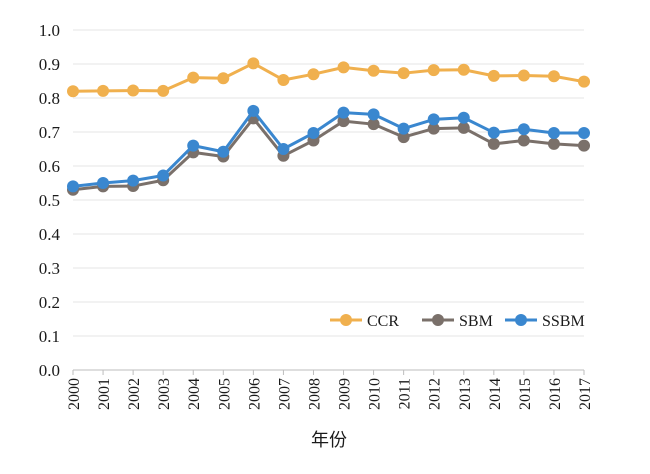 The image size is (650, 474). What do you see at coordinates (329, 440) in the screenshot?
I see `x-axis-title: 年份` at bounding box center [329, 440].